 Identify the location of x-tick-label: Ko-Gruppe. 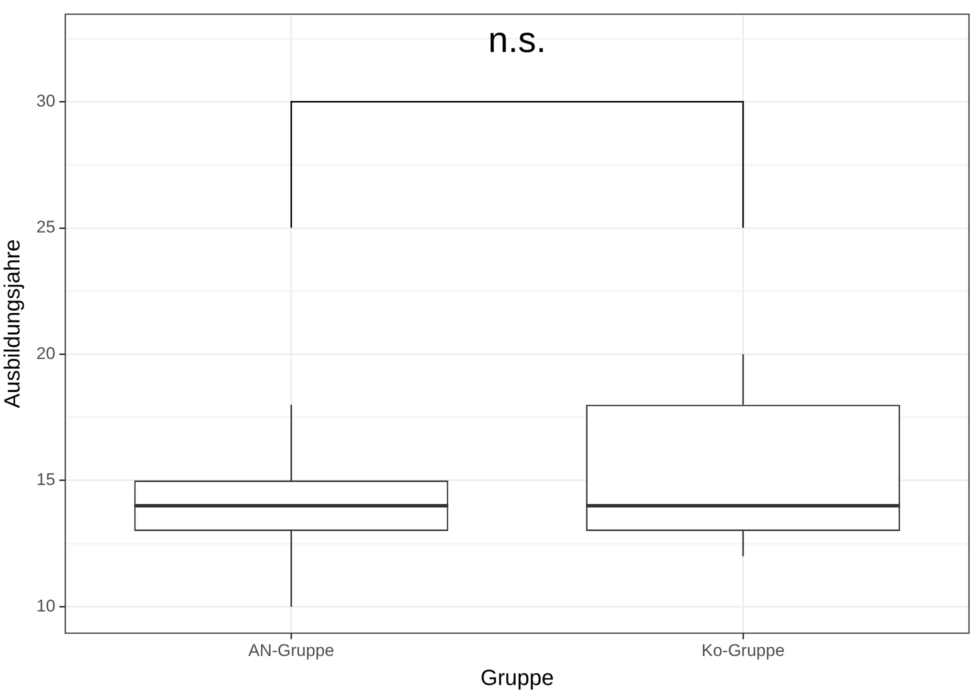
(743, 650).